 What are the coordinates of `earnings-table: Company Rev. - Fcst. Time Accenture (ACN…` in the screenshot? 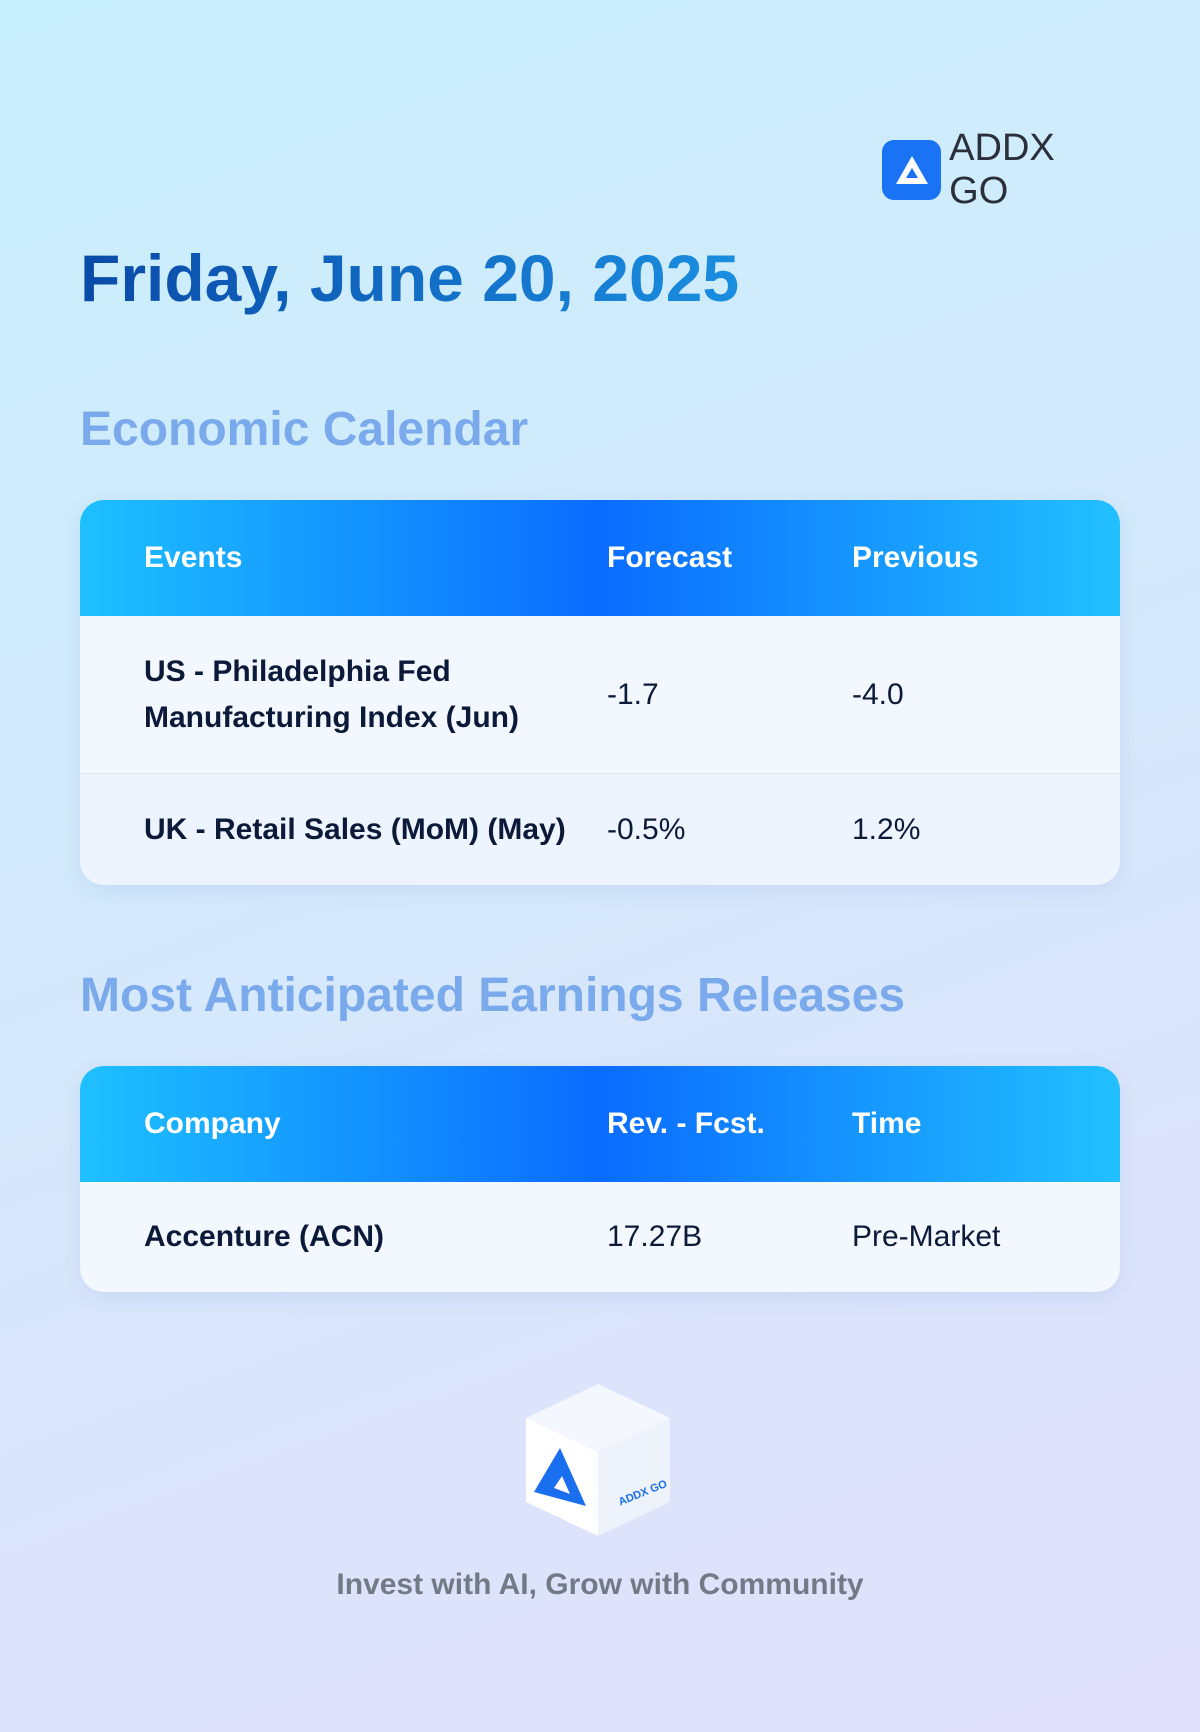 It's located at (600, 1179).